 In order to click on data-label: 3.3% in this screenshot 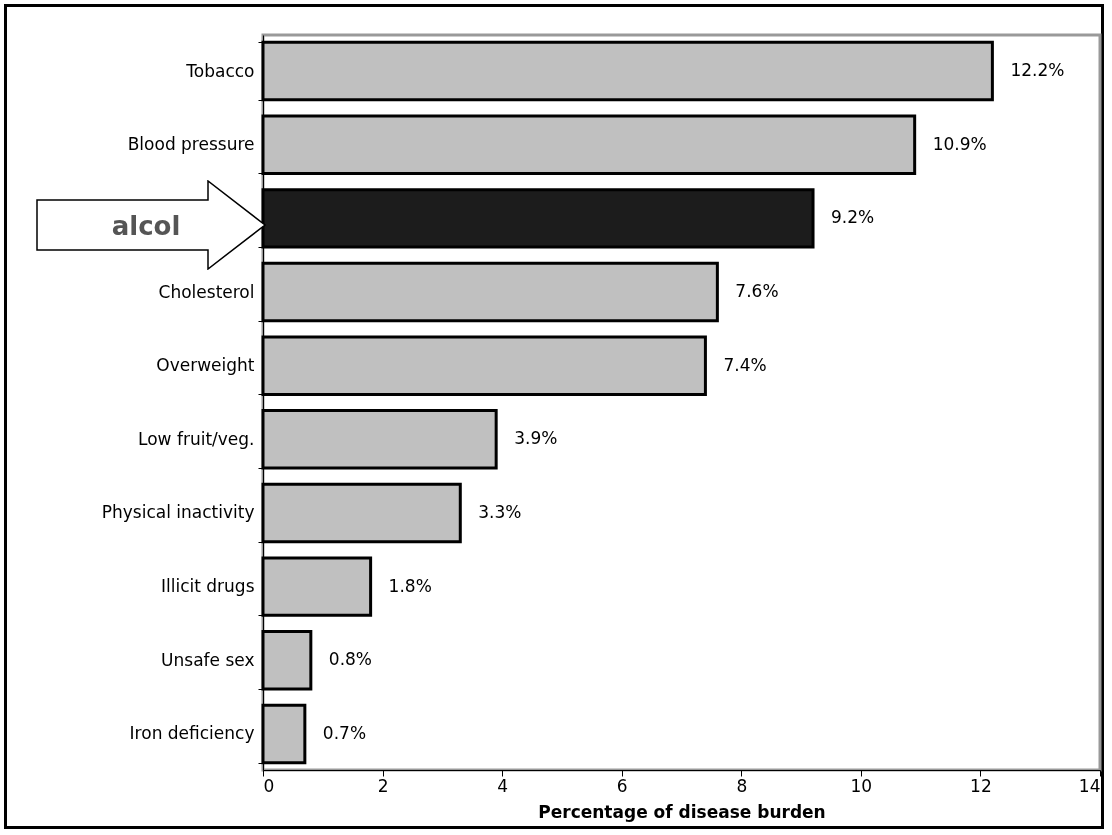, I will do `click(500, 511)`.